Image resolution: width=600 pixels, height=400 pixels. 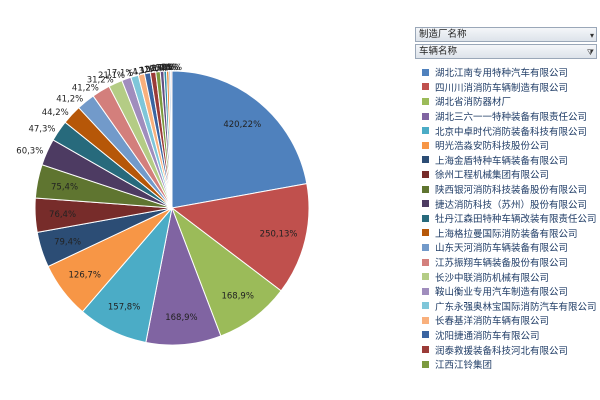 I want to click on legend-item: 捷达消防科技（苏州）股份有限公司, so click(x=506, y=203).